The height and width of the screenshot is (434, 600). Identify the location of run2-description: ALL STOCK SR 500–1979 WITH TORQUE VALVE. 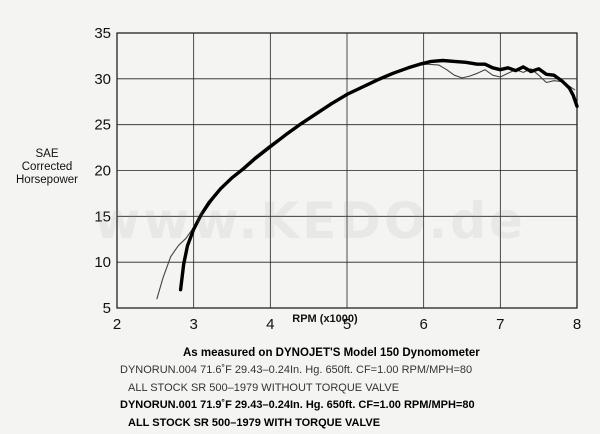
(254, 423).